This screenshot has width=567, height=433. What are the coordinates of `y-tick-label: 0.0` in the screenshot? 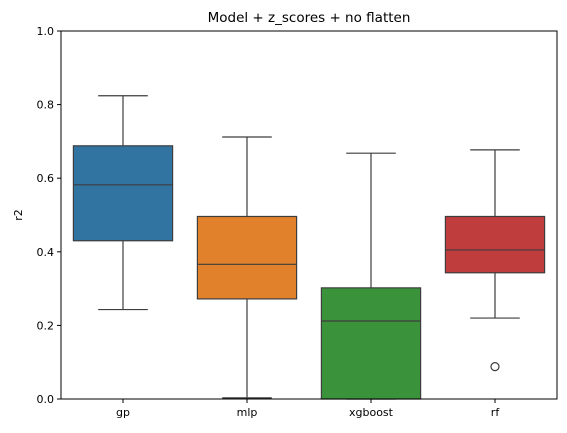 It's located at (46, 399).